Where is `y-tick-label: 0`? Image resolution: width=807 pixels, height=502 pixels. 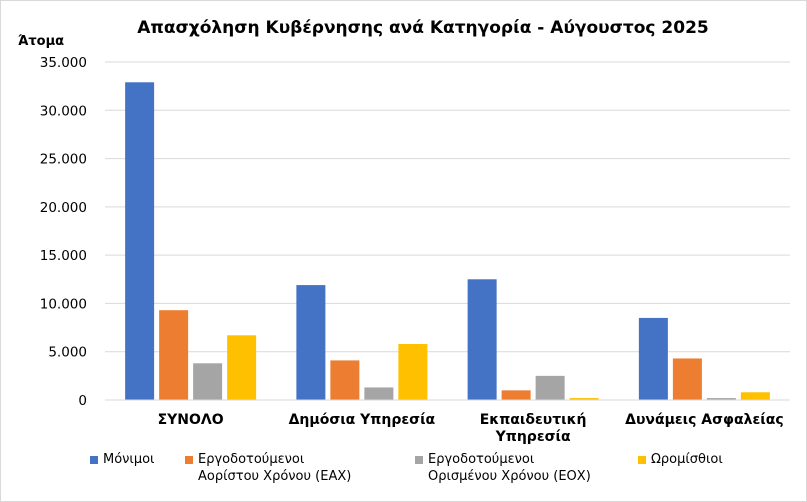
y-tick-label: 0 is located at coordinates (82, 401).